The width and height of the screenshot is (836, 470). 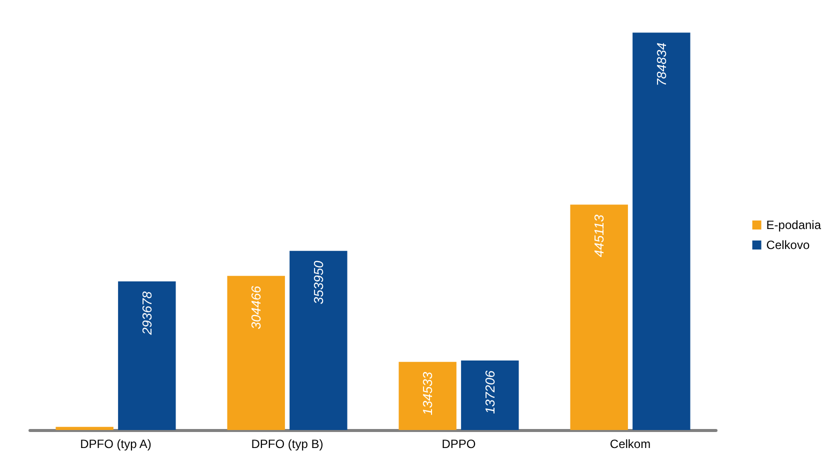 What do you see at coordinates (788, 245) in the screenshot?
I see `legend-label: Celkovo` at bounding box center [788, 245].